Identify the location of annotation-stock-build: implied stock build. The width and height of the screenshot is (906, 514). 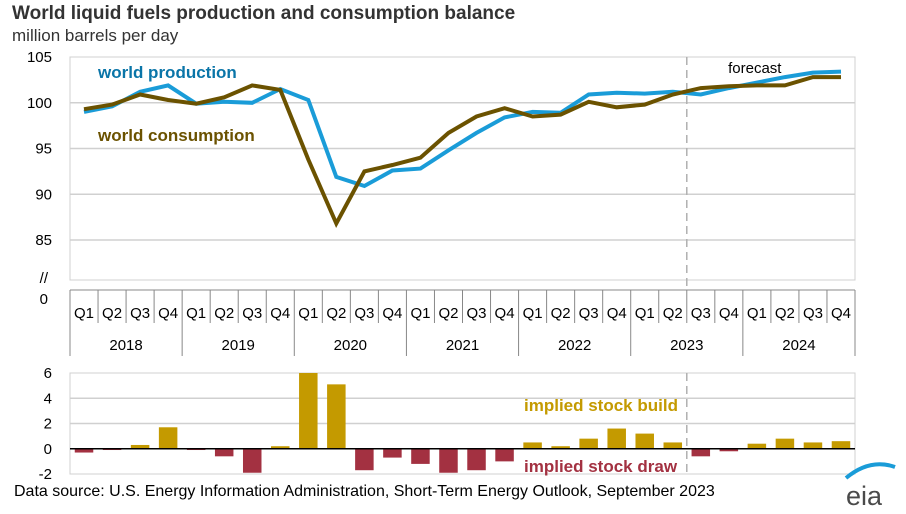
(601, 405).